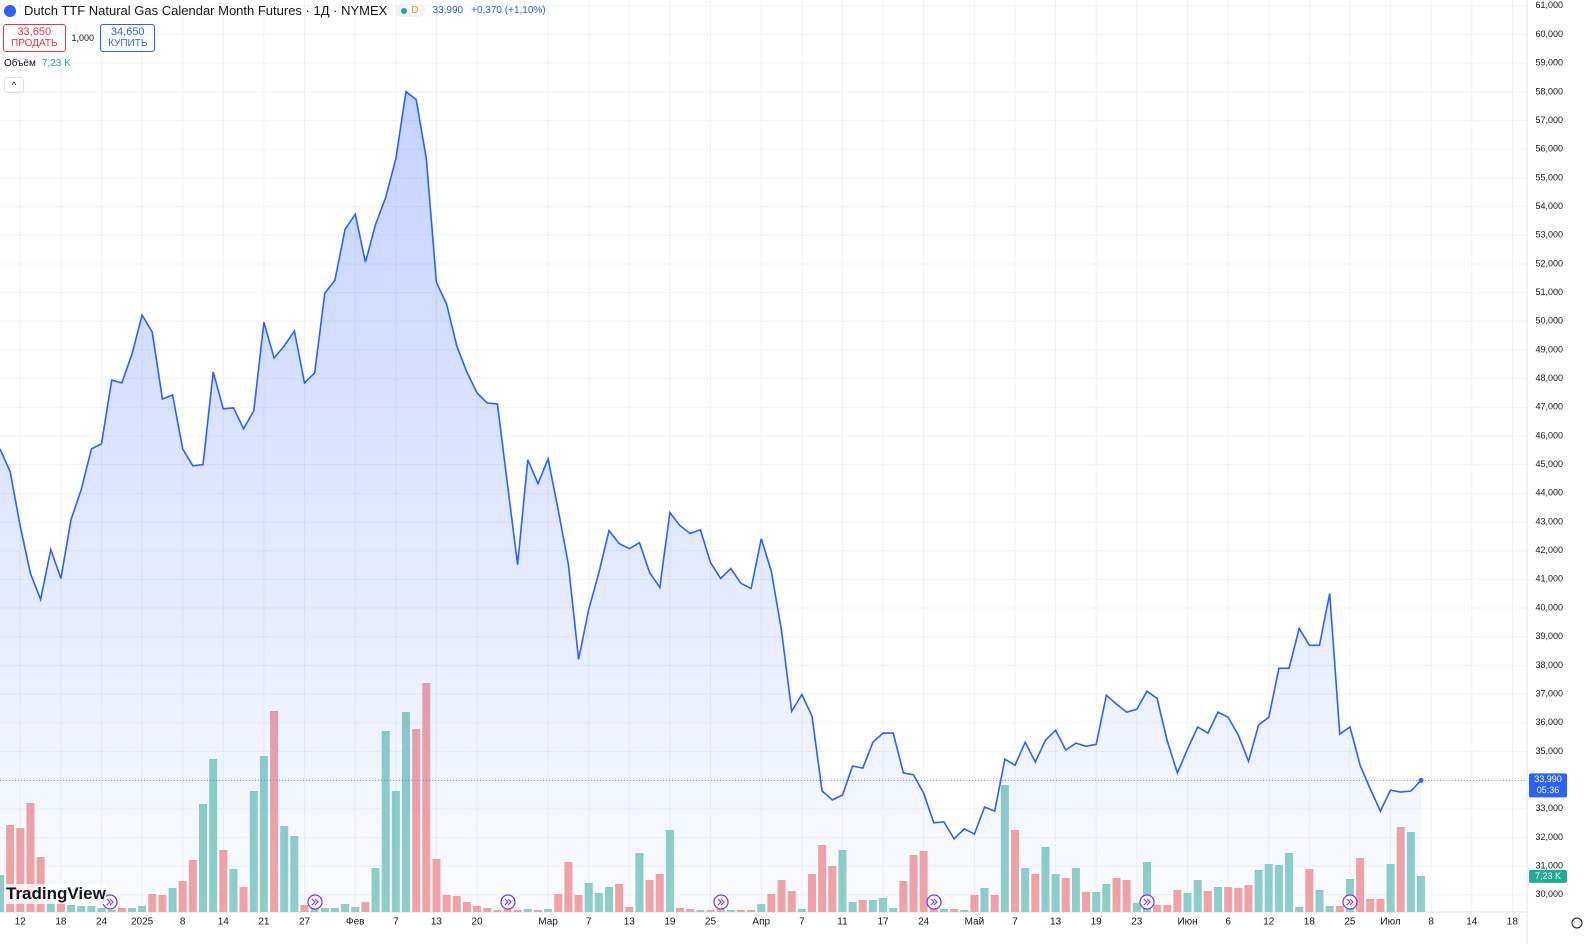 This screenshot has height=944, width=1590. Describe the element at coordinates (883, 922) in the screenshot. I see `x-tick-label: 17` at that location.